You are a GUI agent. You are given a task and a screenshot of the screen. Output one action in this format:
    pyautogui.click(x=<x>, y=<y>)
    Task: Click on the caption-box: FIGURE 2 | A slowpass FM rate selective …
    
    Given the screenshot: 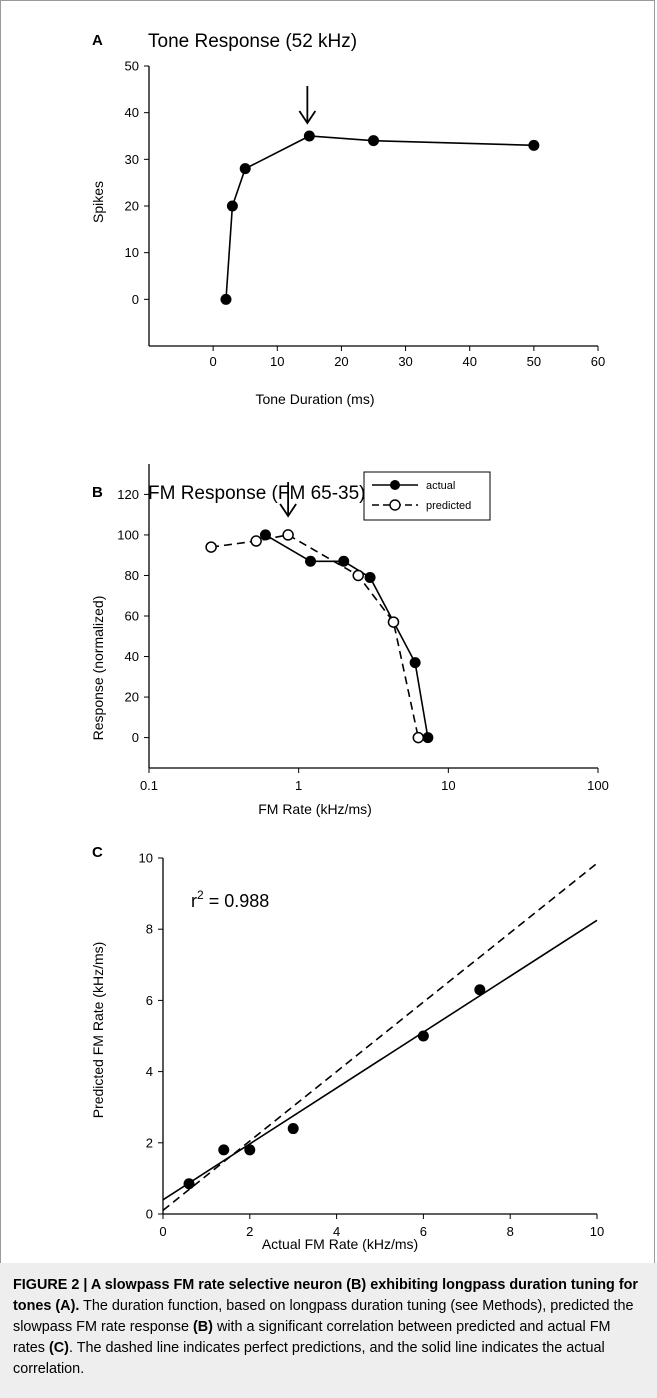 What is the action you would take?
    pyautogui.click(x=328, y=1330)
    